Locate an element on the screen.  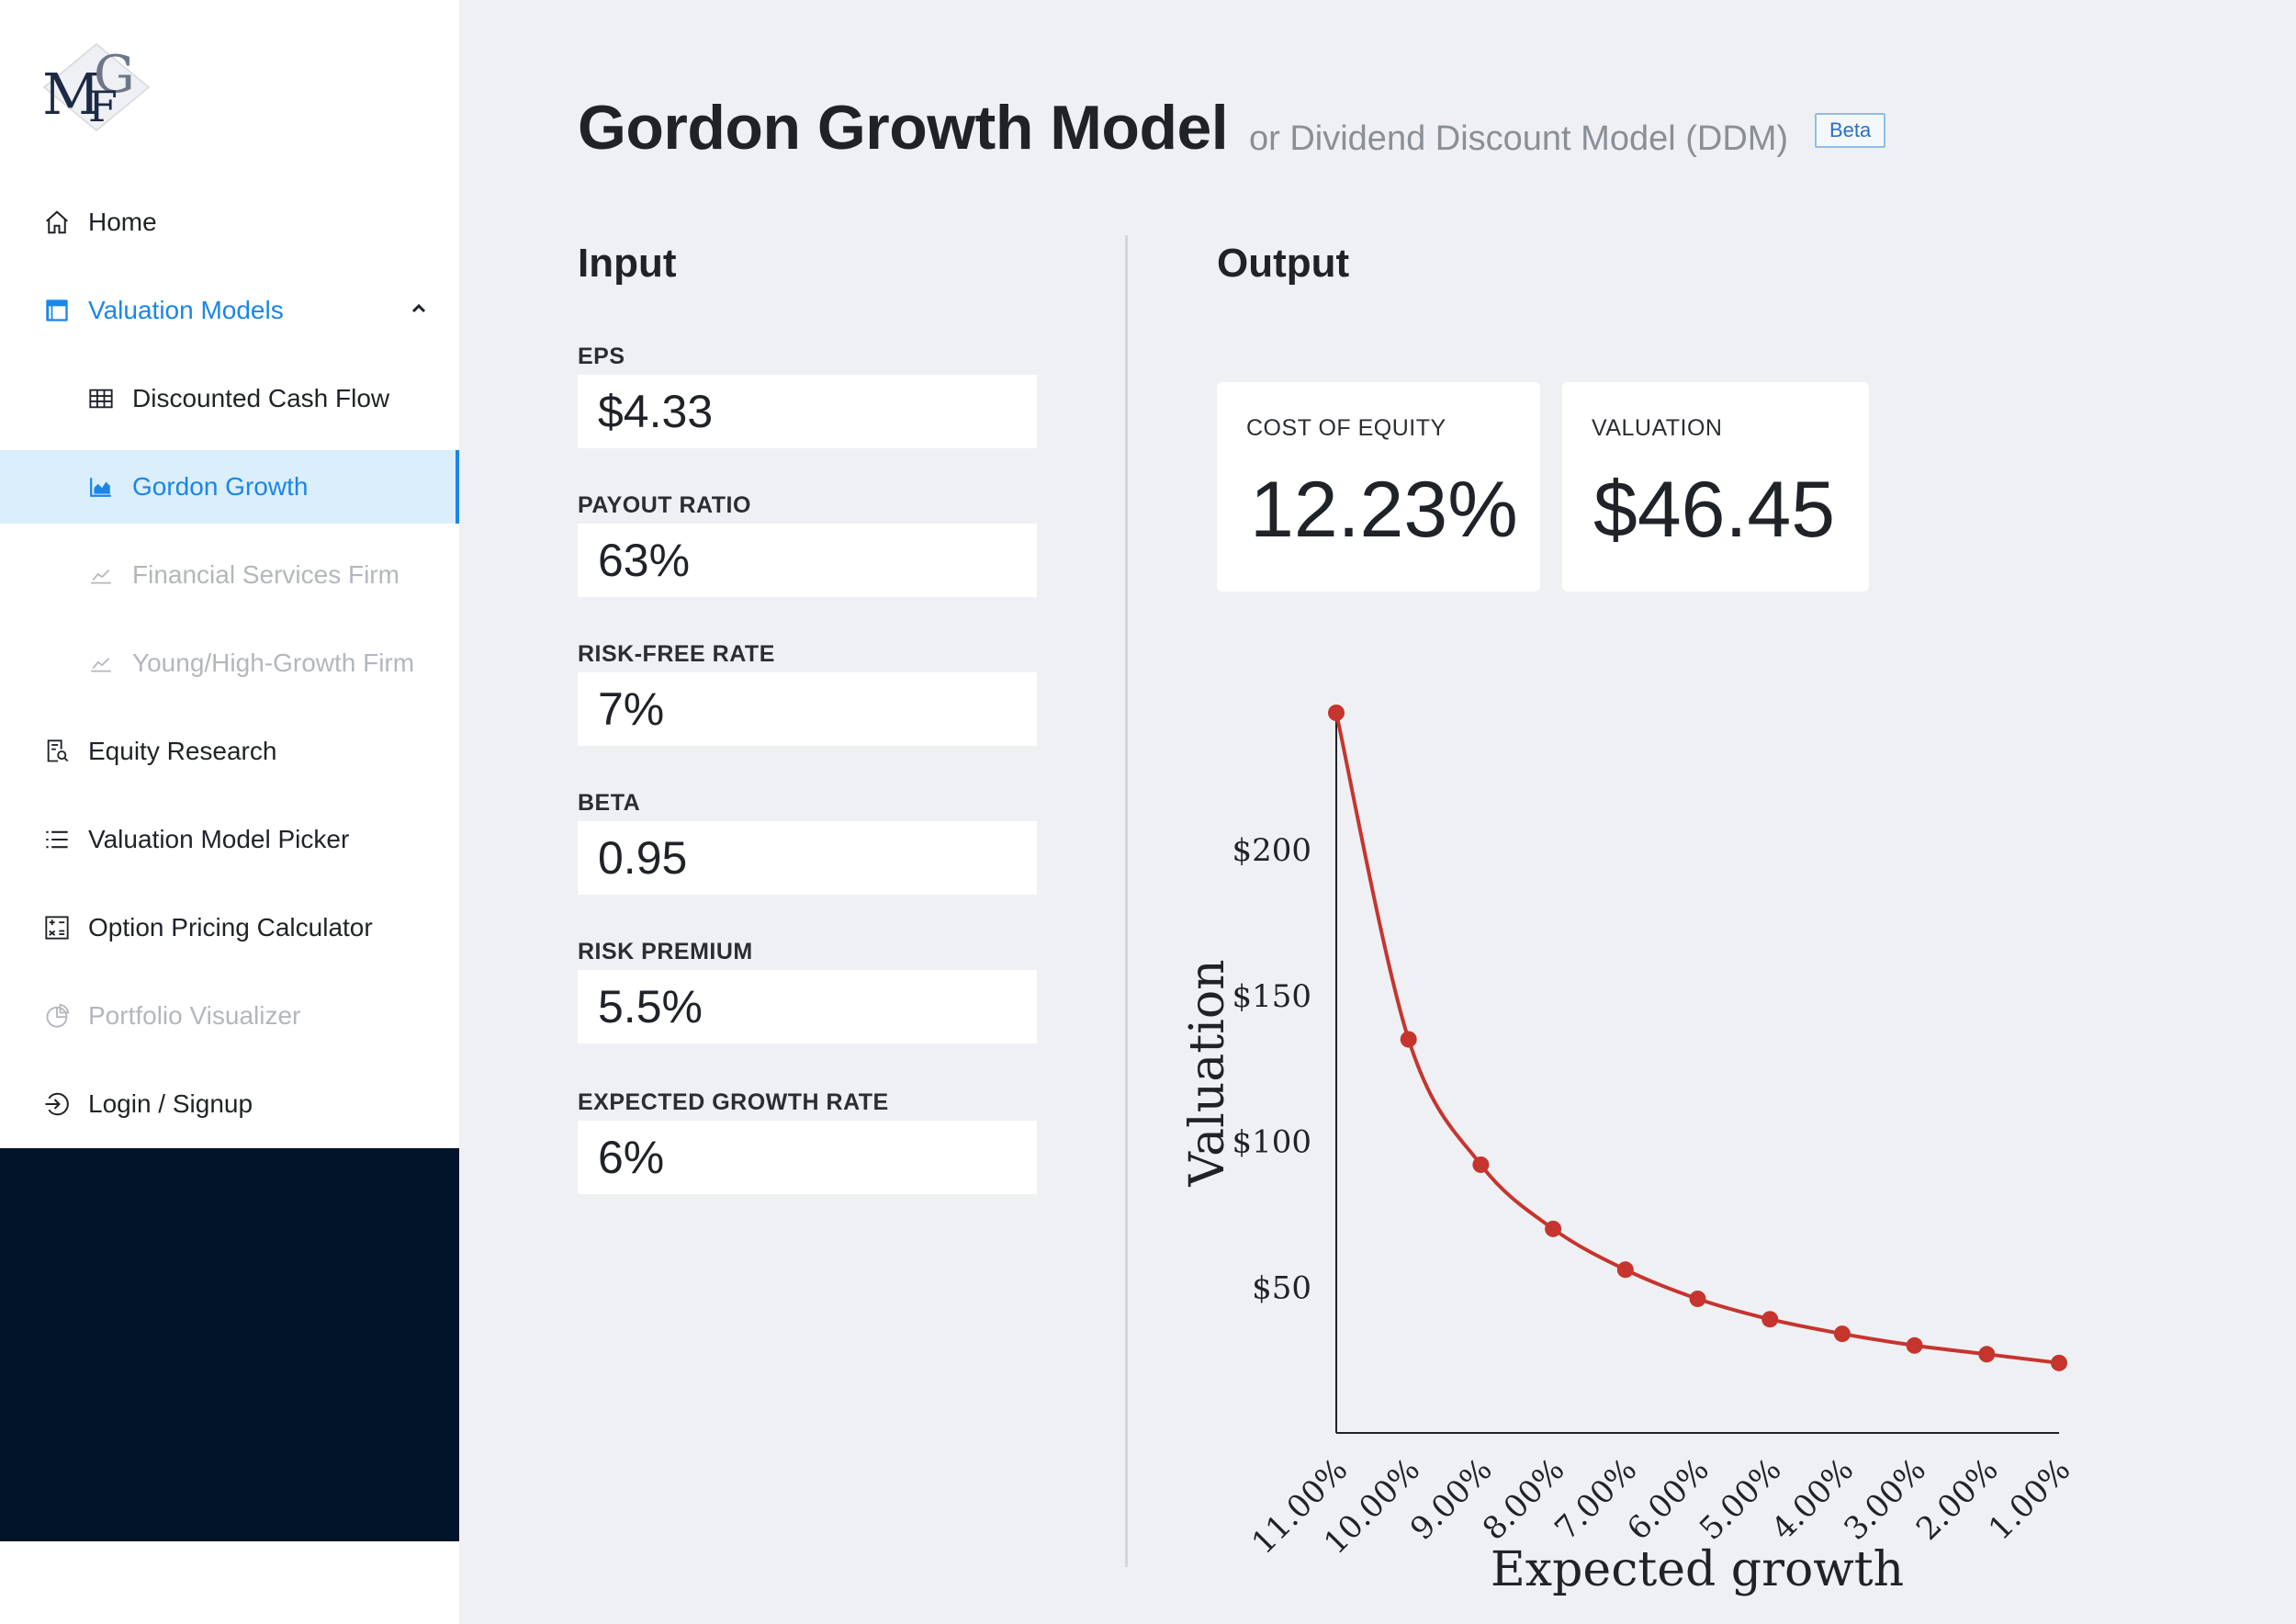
x-tick-label: 9.00% is located at coordinates (1451, 1499).